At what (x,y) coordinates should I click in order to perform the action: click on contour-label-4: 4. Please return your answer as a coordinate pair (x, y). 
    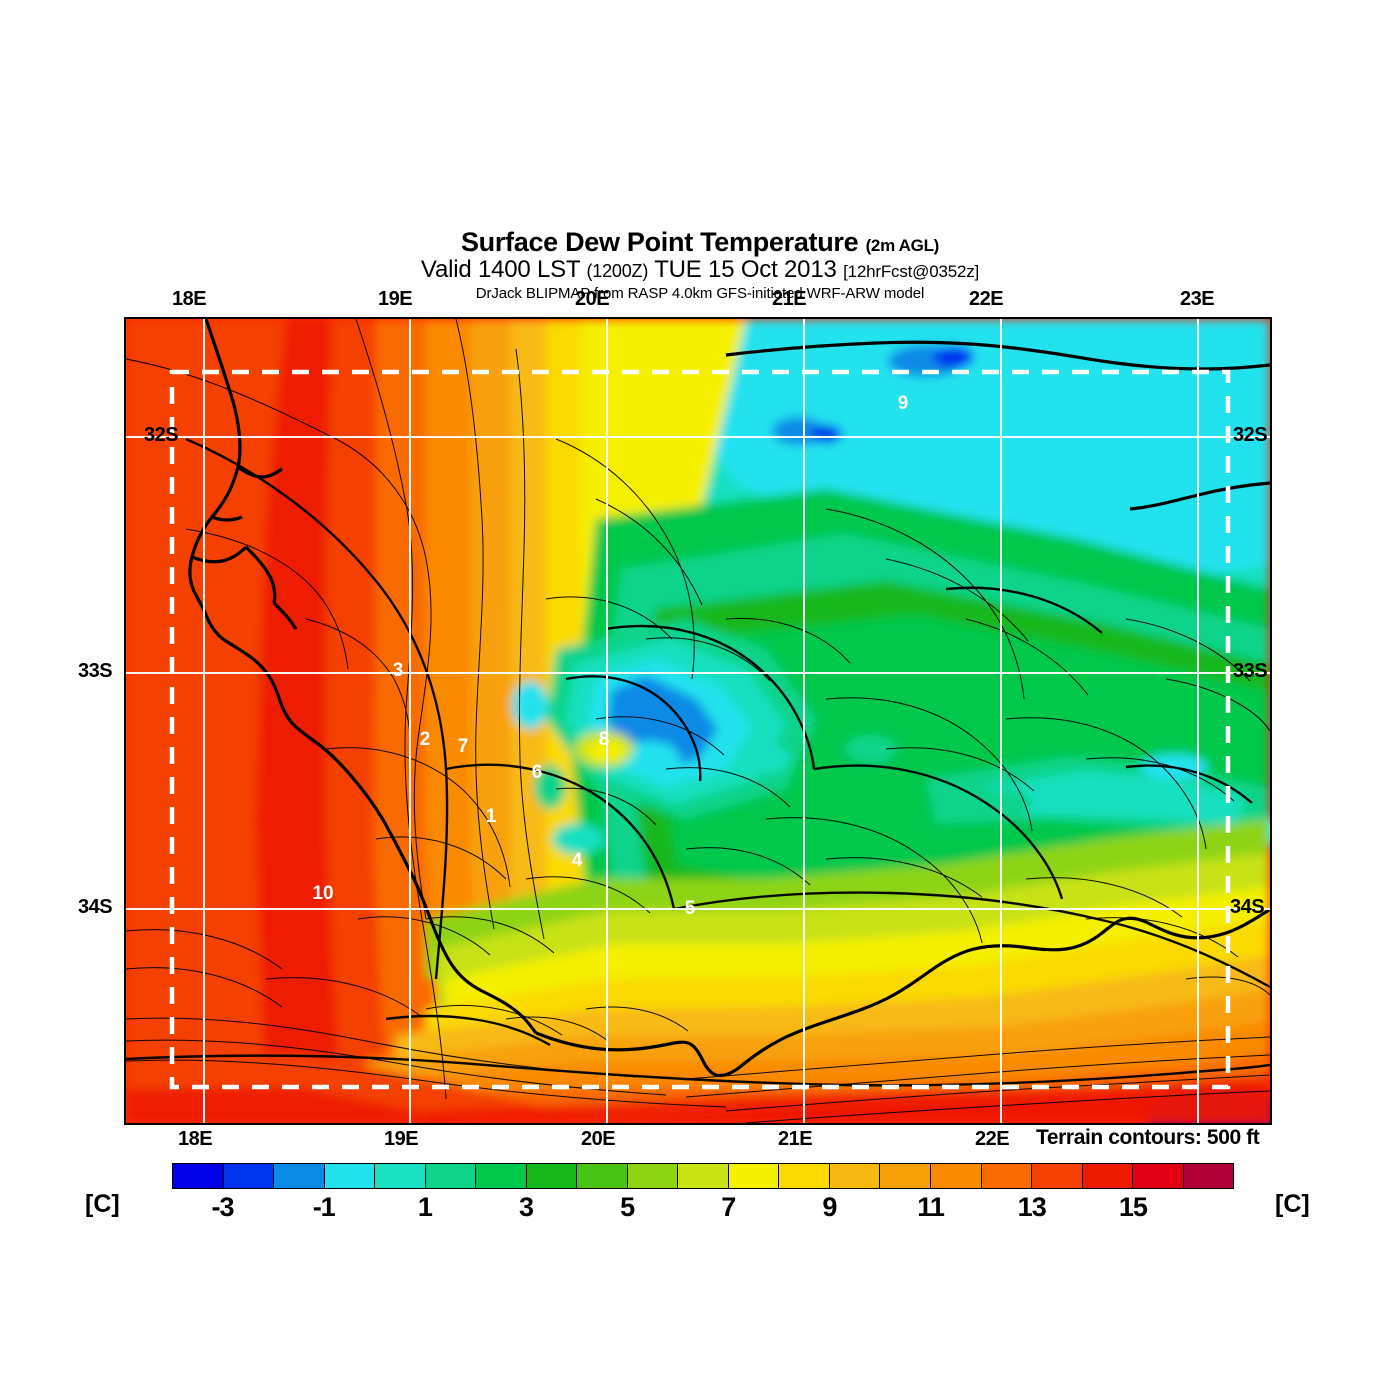
    Looking at the image, I should click on (577, 860).